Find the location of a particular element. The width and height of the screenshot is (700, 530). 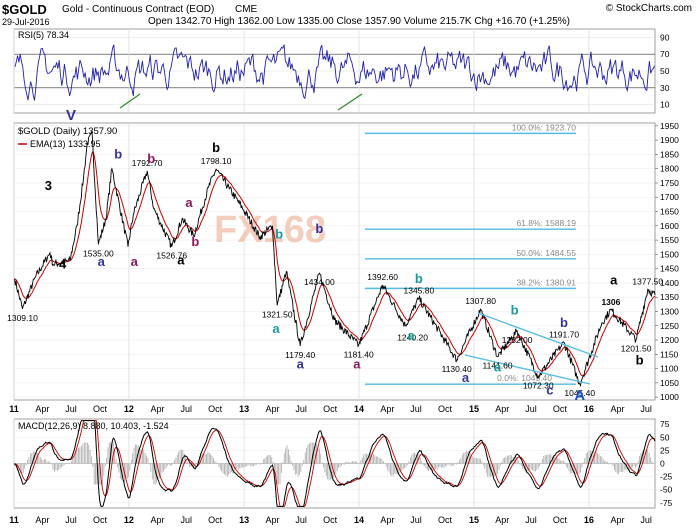

price-tick-label: 1800 is located at coordinates (669, 169).